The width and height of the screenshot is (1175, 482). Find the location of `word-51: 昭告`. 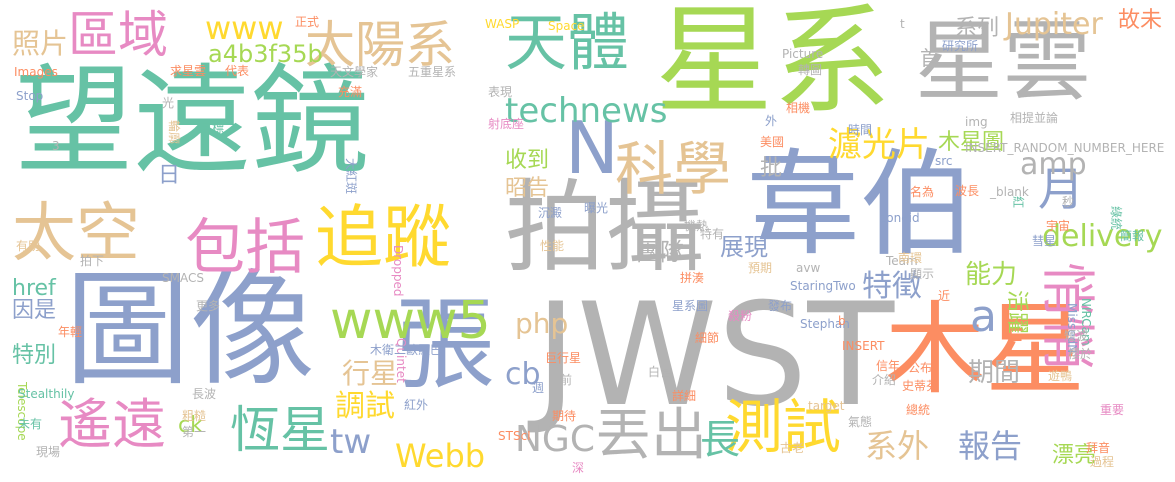

word-51: 昭告 is located at coordinates (527, 188).